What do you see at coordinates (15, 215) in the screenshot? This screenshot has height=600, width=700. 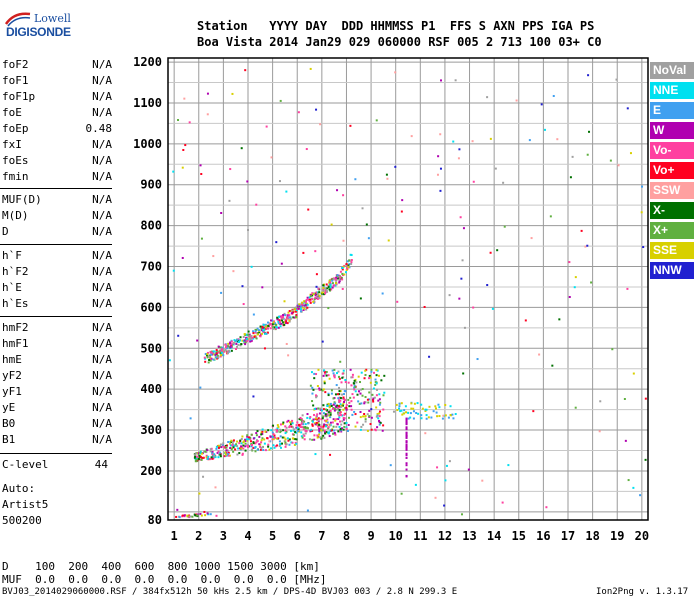 I see `param-name: M(D)` at bounding box center [15, 215].